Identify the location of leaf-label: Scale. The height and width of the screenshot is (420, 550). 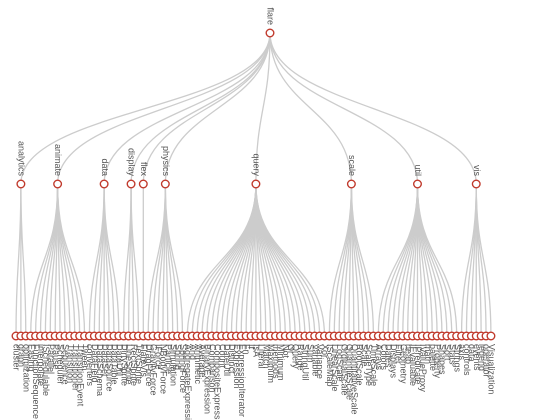
(364, 355).